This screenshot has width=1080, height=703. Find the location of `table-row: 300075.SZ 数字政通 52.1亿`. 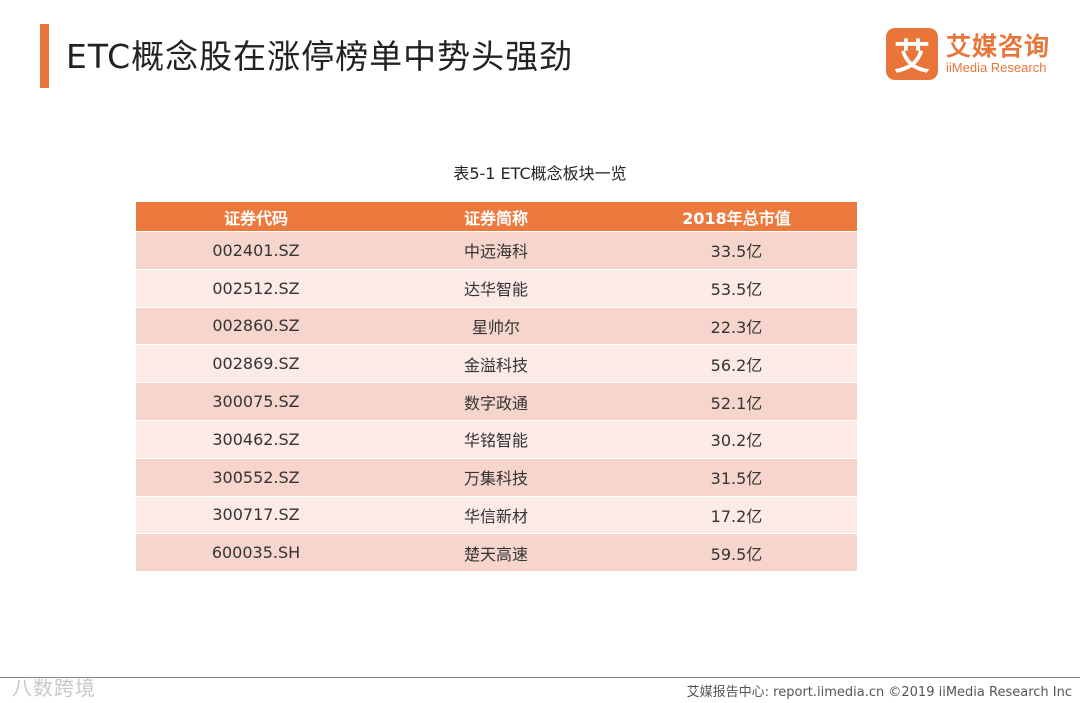

table-row: 300075.SZ 数字政通 52.1亿 is located at coordinates (496, 401).